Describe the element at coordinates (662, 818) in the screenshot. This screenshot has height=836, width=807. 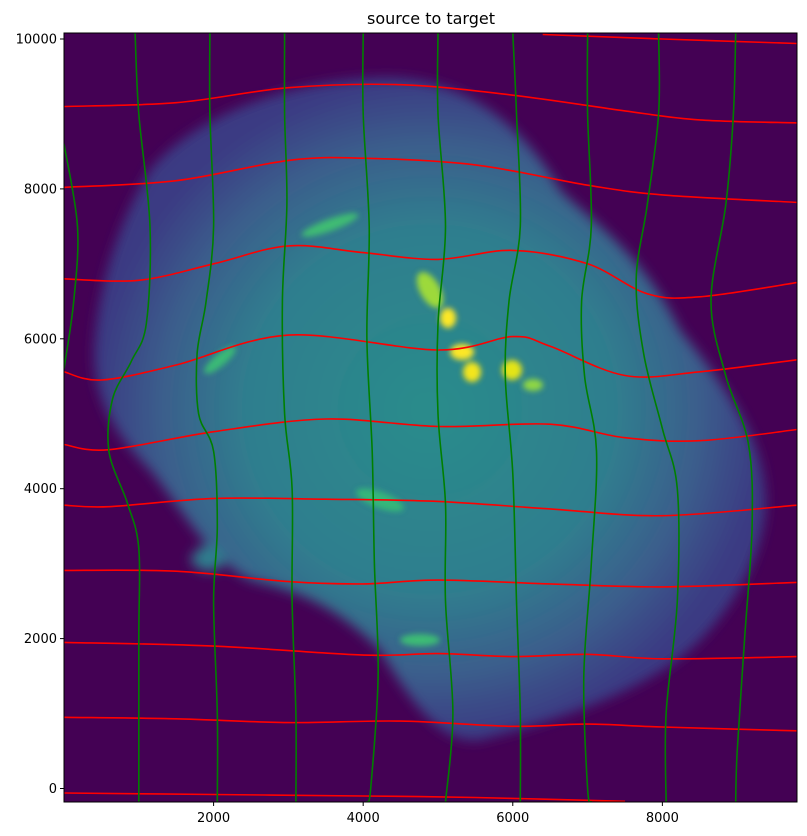
I see `x-tick-label: 8000` at that location.